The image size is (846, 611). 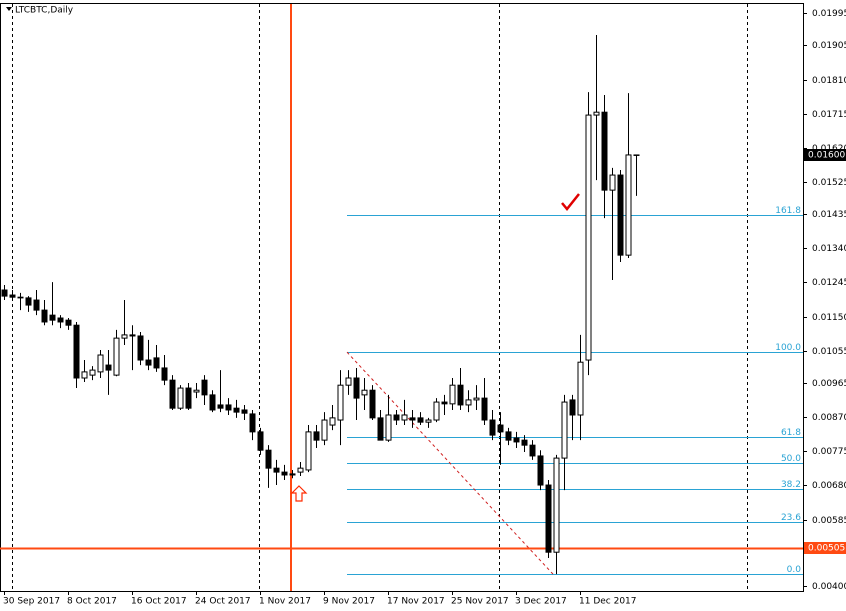 What do you see at coordinates (829, 249) in the screenshot?
I see `y-tick-label: 0.01340` at bounding box center [829, 249].